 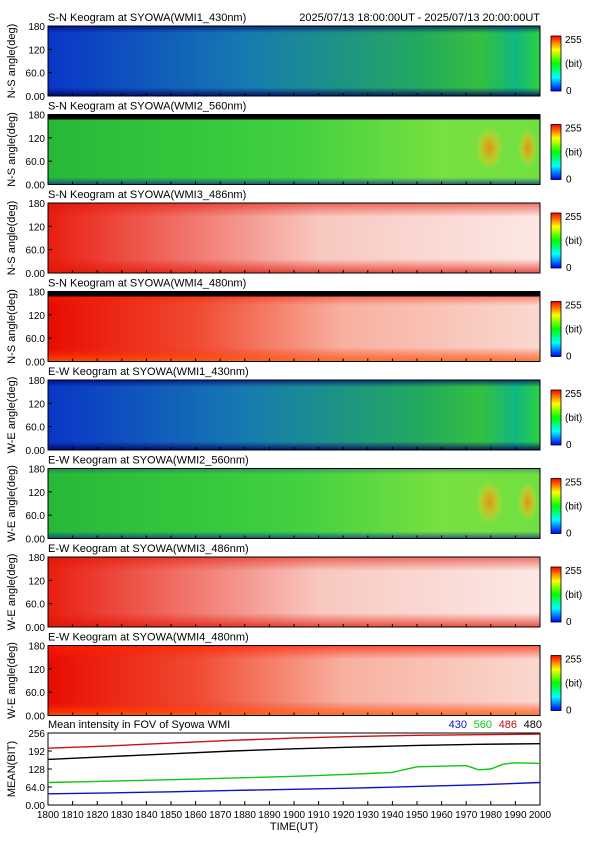 I want to click on keogram-title: E-W Keogram at SYOWA(WMI4_480nm), so click(x=148, y=638).